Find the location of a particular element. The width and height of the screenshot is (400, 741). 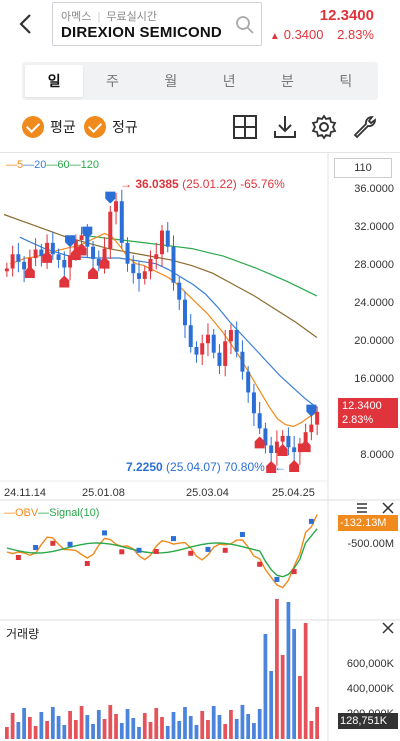

low-value: 7.2250 is located at coordinates (144, 467).